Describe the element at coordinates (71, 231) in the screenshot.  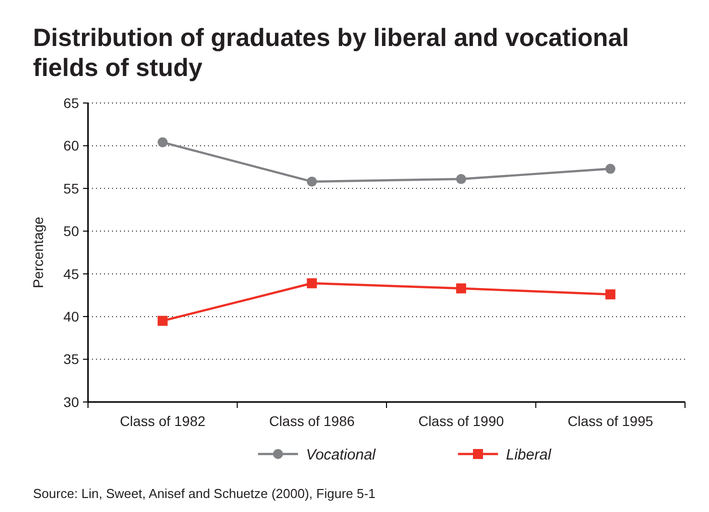
I see `y-tick-label: 50` at that location.